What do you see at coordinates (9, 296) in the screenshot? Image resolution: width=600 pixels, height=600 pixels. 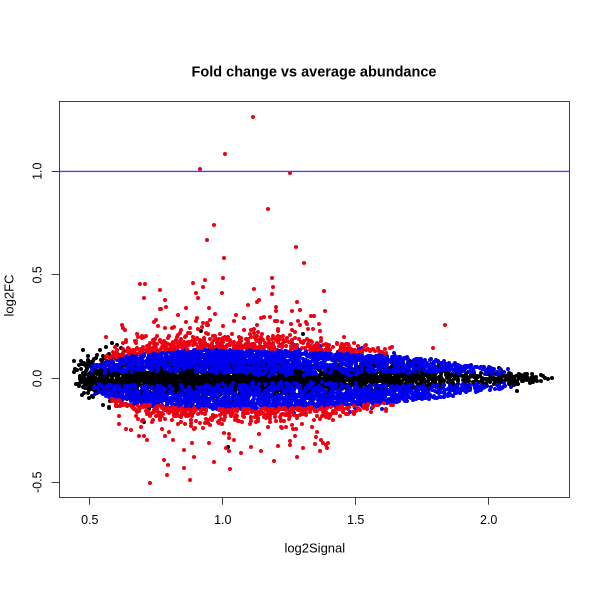 I see `svg-text: log2FC` at bounding box center [9, 296].